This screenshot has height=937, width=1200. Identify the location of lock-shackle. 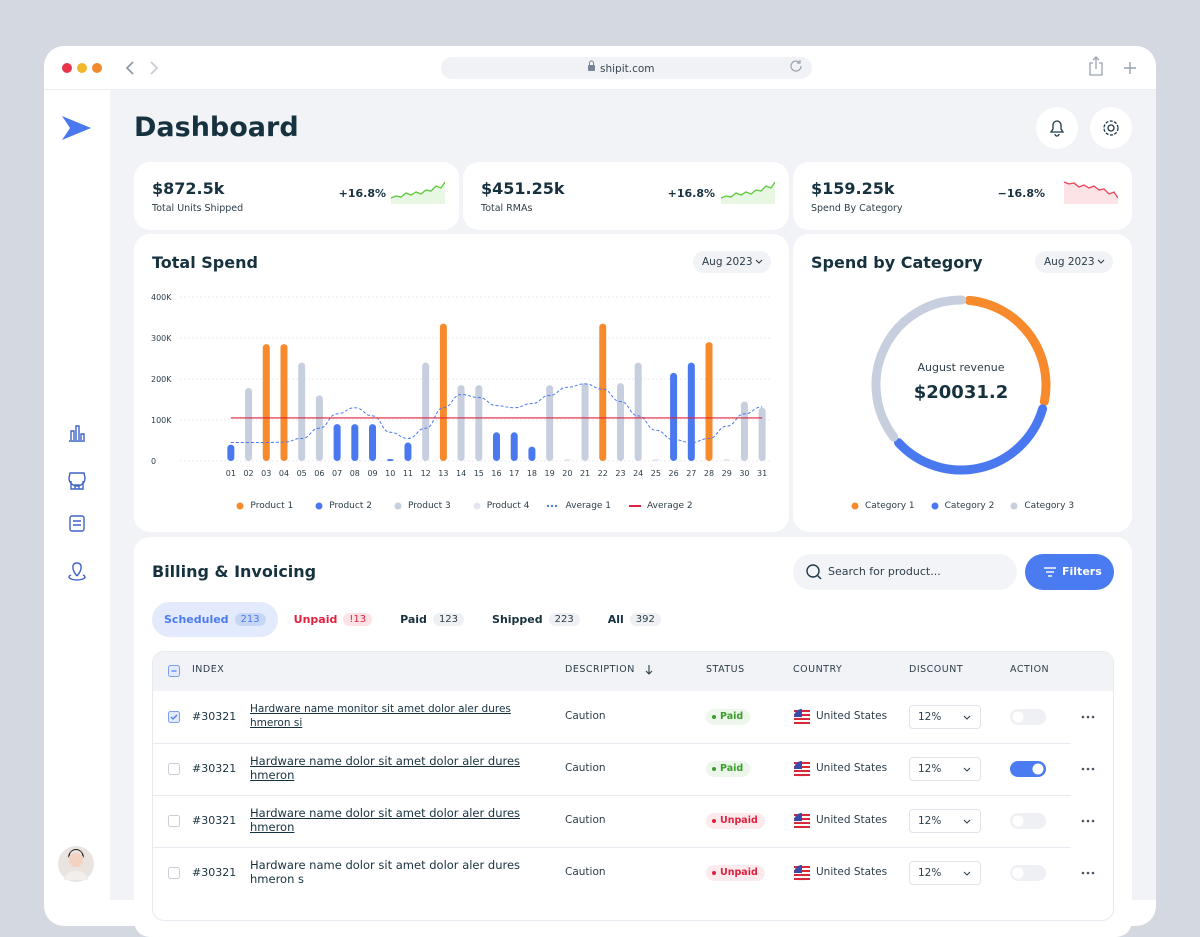
(591, 62).